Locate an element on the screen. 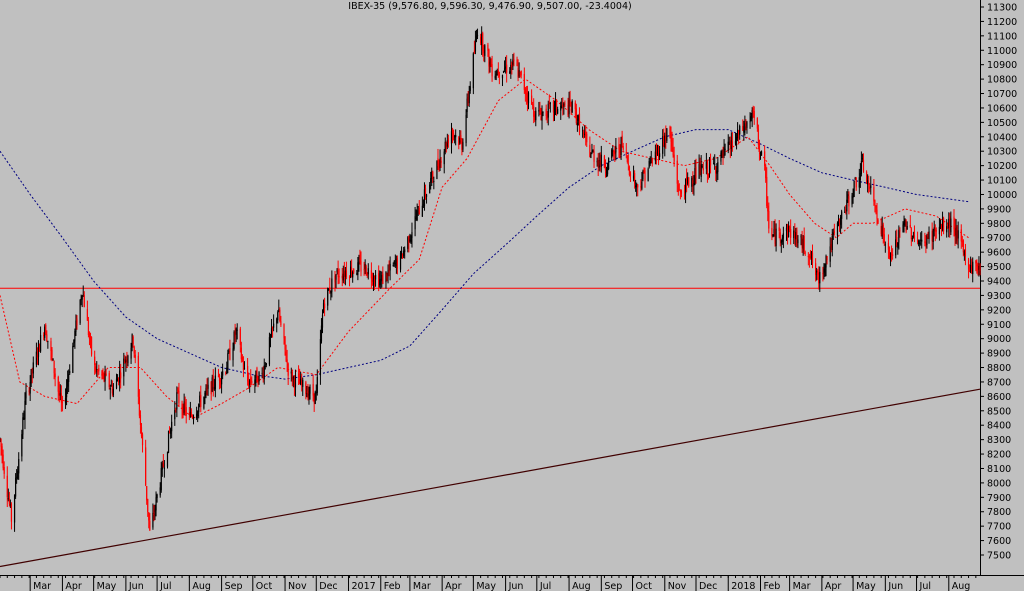  y-tick-label: 11100 is located at coordinates (1002, 36).